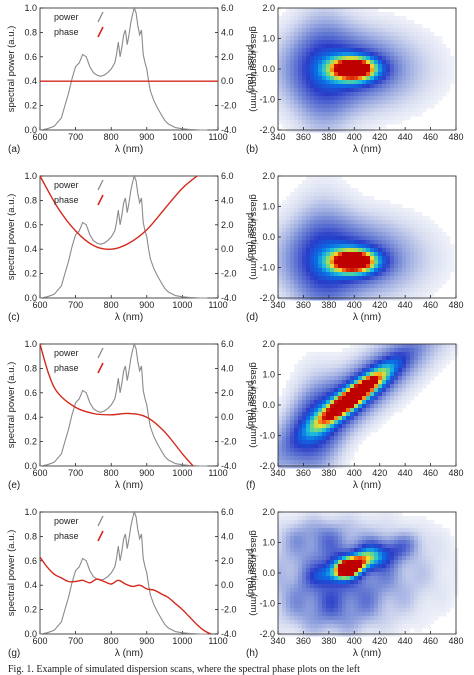  I want to click on y2-axis-label: phase (rad), so click(250, 69).